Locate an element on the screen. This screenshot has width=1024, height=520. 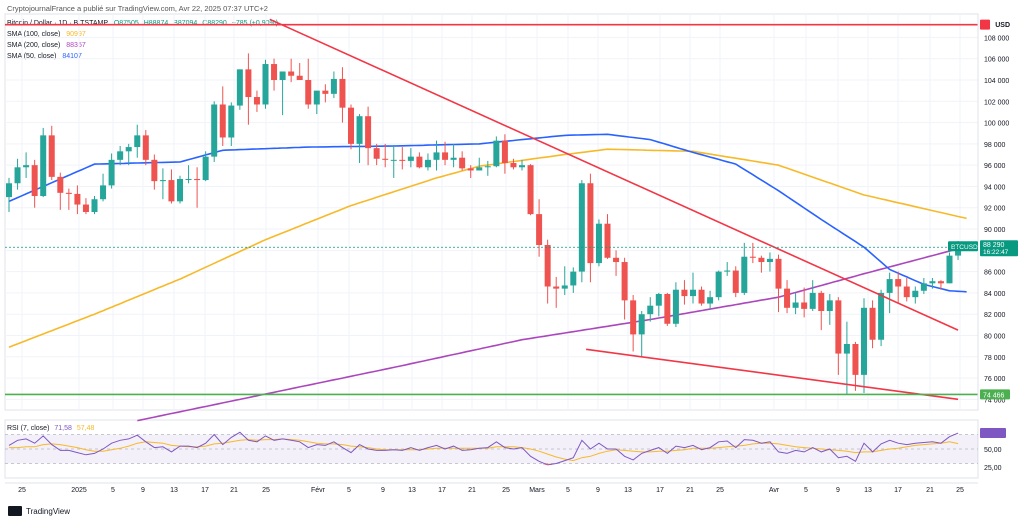
sma50-label: SMA (50, close) is located at coordinates (32, 56).